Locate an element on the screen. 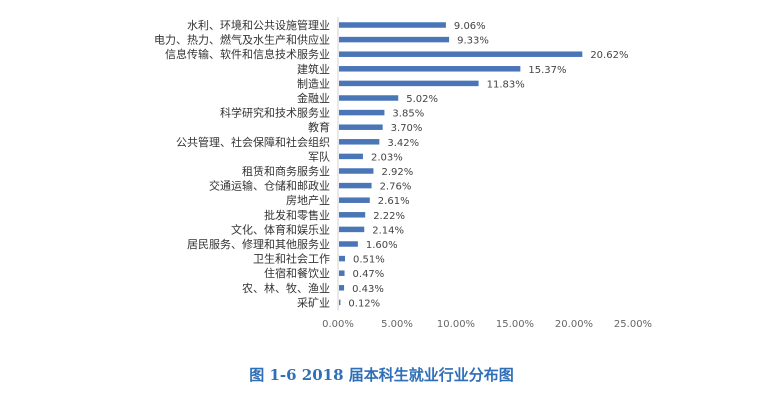  data-label: 3.70% is located at coordinates (407, 128).